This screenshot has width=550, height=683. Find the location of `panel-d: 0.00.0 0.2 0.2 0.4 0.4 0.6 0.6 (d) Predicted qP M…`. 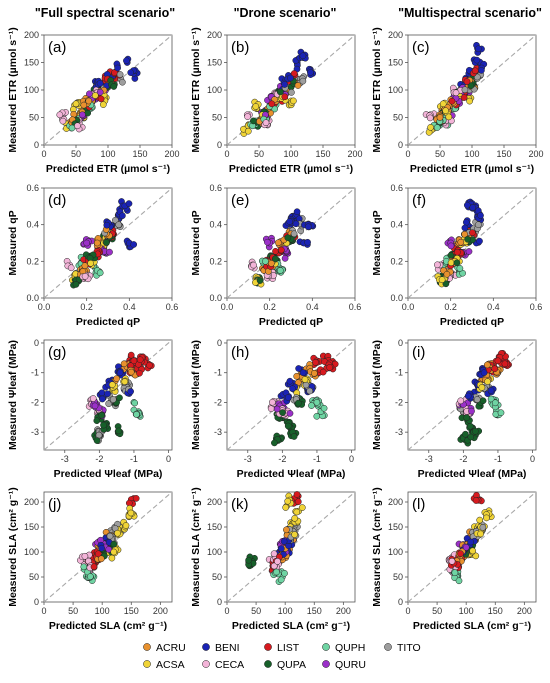

panel-d: 0.00.0 0.2 0.2 0.4 0.4 0.6 0.6 (d) Predicted qP M… is located at coordinates (92, 255).